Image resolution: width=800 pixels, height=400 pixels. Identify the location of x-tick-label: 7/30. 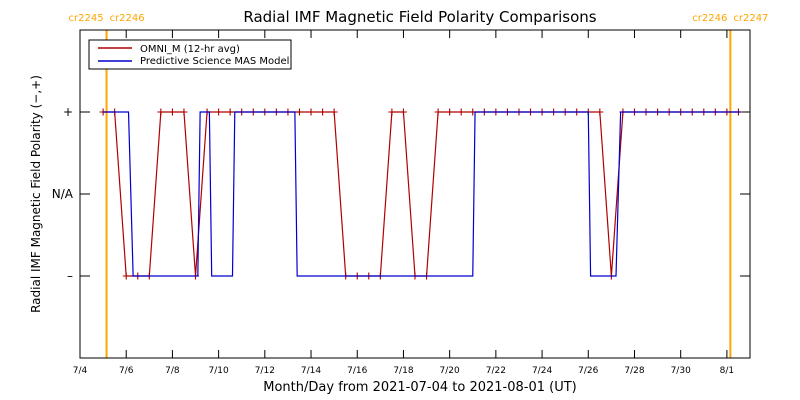
(681, 371).